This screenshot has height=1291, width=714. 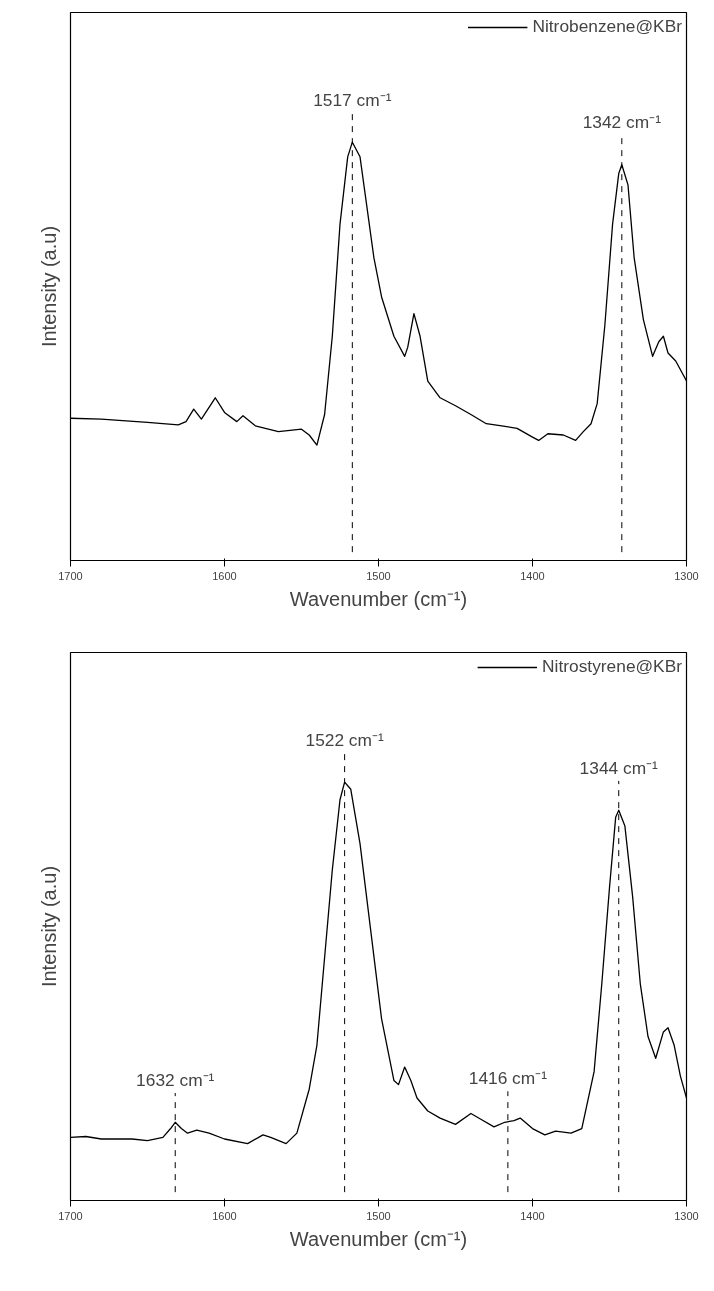 What do you see at coordinates (622, 122) in the screenshot?
I see `ref-line-label: 1342 cm⁻¹` at bounding box center [622, 122].